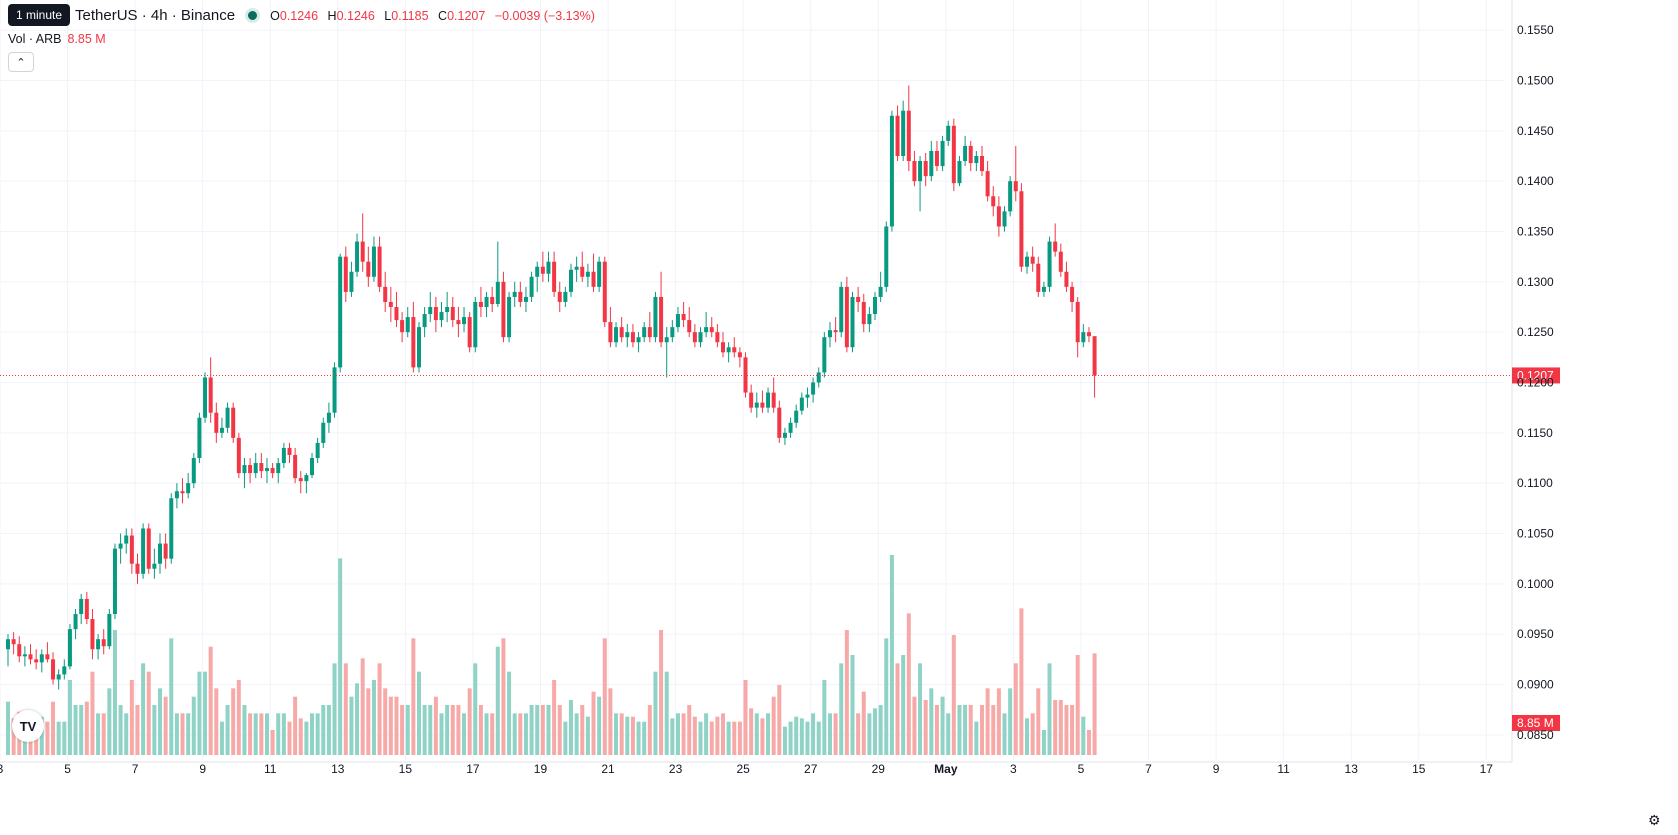  Describe the element at coordinates (1148, 769) in the screenshot. I see `time-tick-label: 7` at that location.